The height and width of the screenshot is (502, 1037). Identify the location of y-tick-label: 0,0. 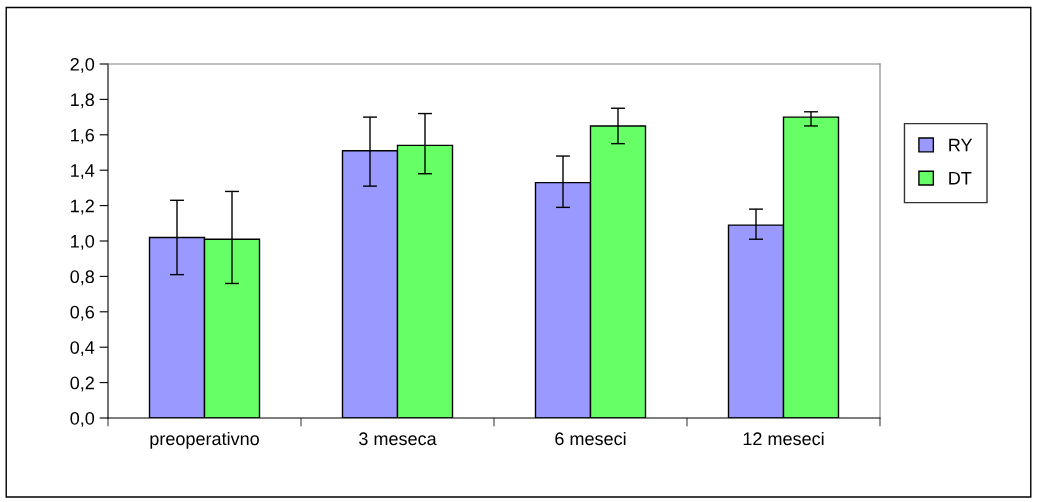
(82, 419).